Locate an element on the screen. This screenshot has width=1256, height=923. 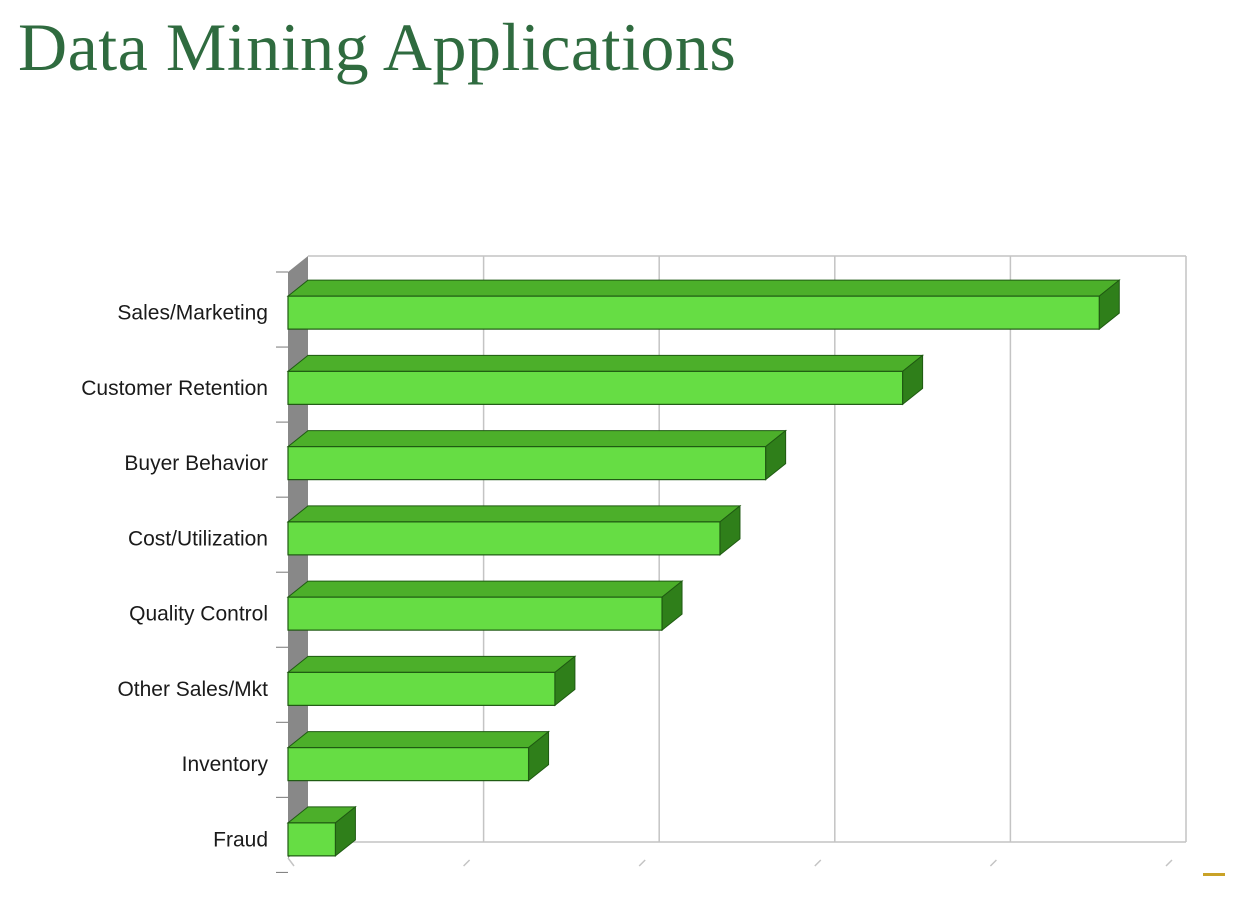
category-label: Sales/Marketing is located at coordinates (192, 313).